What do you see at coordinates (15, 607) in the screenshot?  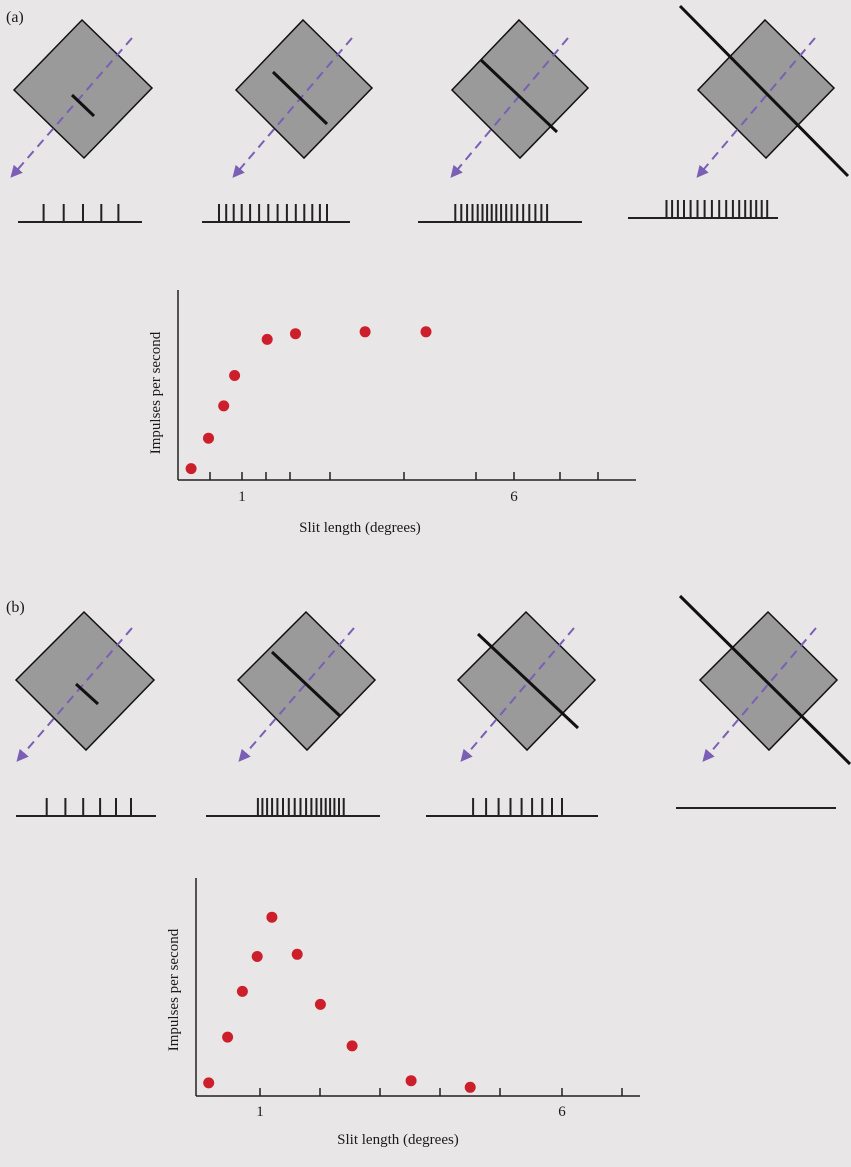 I see `panel-b-label: (b)` at bounding box center [15, 607].